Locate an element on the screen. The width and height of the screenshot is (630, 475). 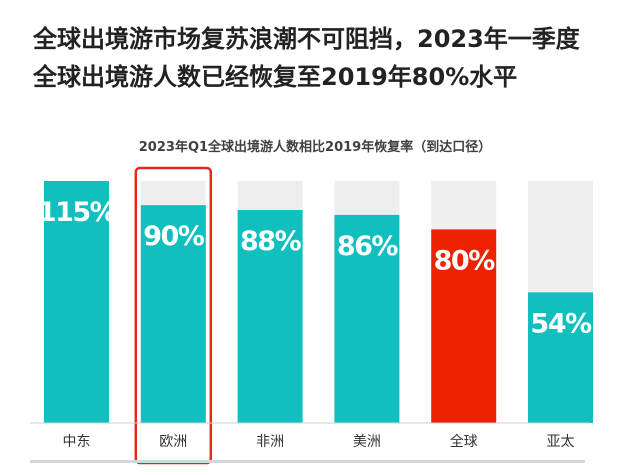
category-label-4: 全球 is located at coordinates (464, 441).